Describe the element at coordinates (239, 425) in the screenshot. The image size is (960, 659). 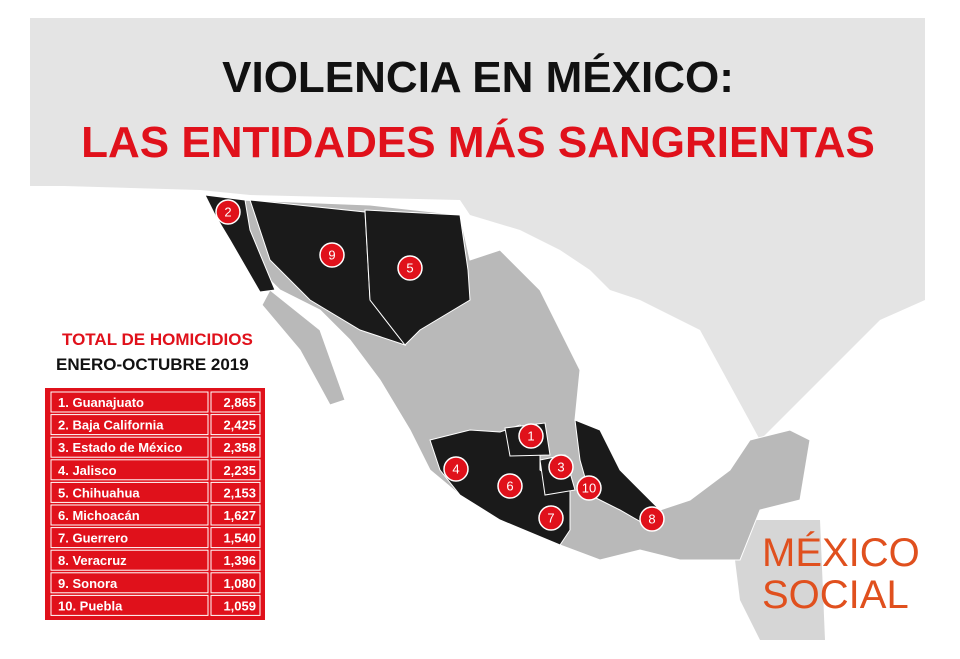
I see `homicide-count: 2,425` at that location.